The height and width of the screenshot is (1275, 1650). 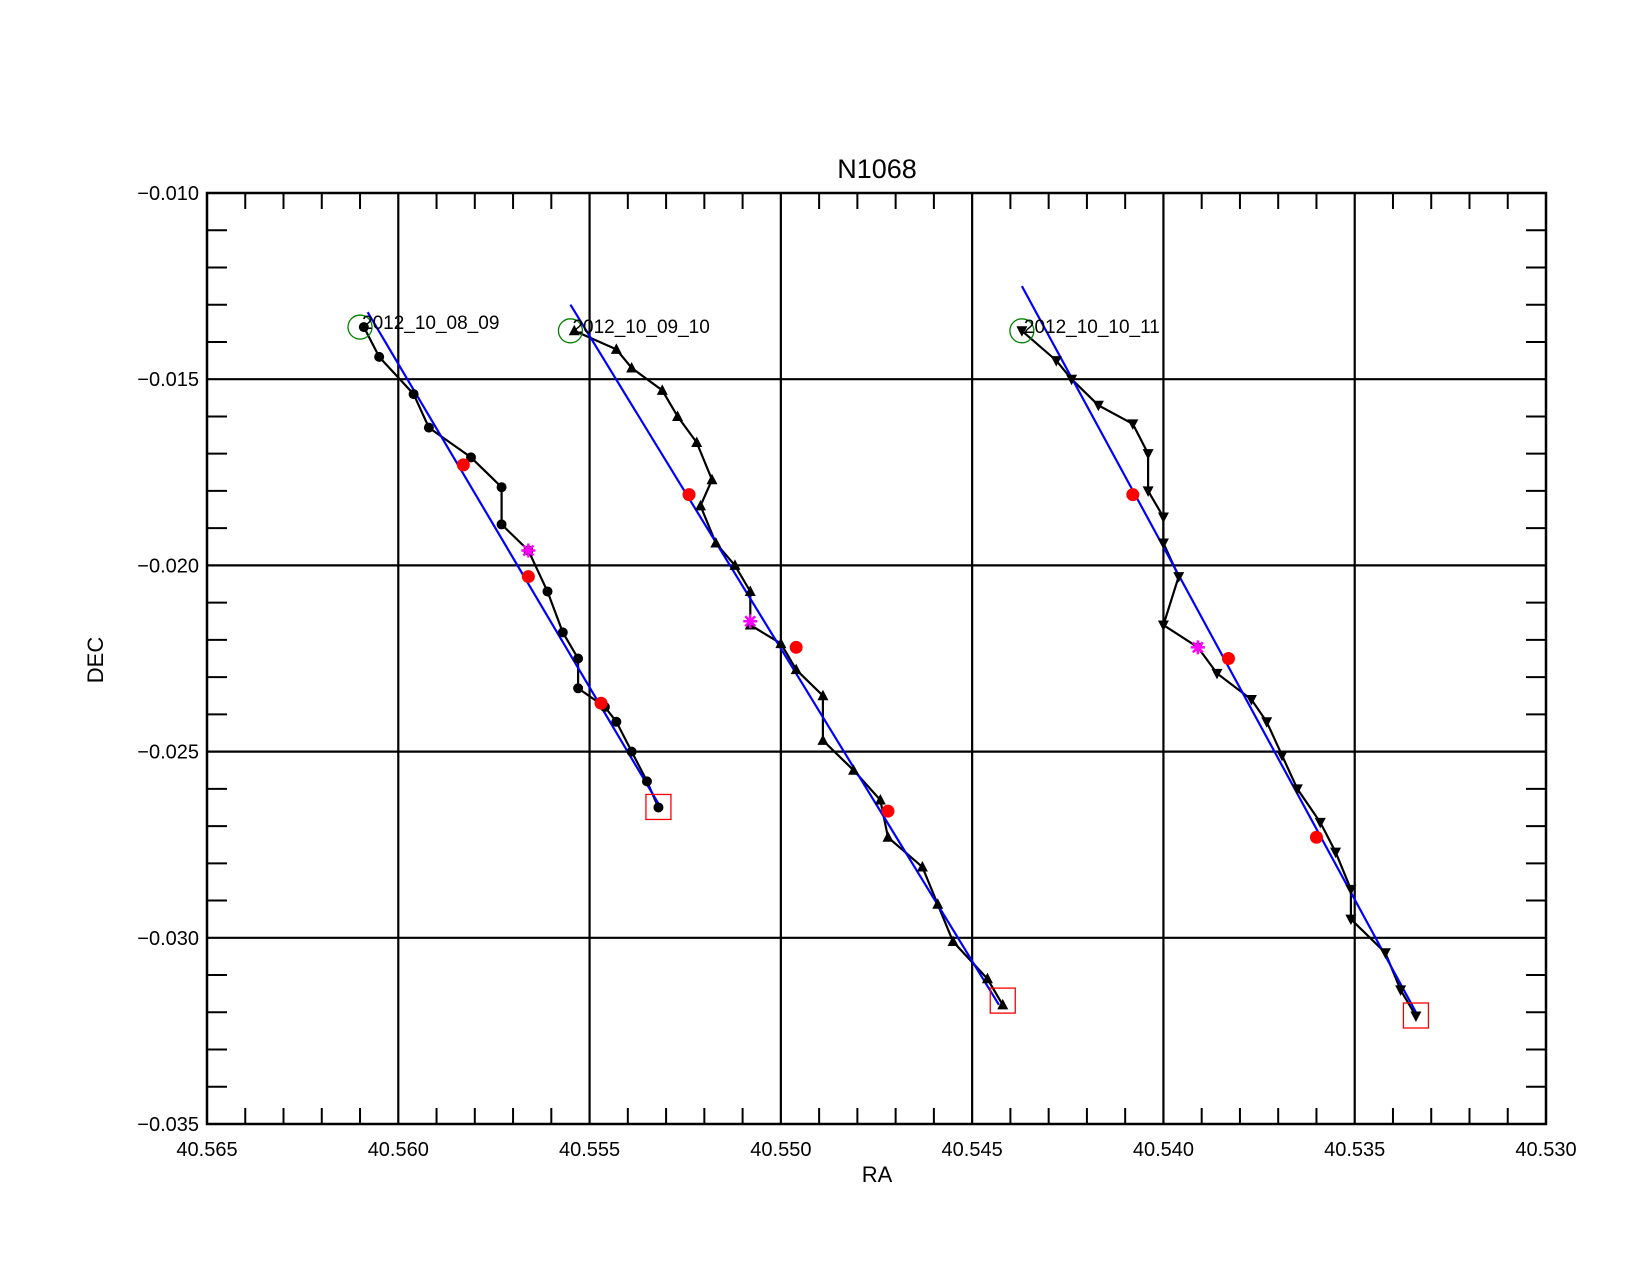 I want to click on x-tick-label: 40.545, so click(x=972, y=1150).